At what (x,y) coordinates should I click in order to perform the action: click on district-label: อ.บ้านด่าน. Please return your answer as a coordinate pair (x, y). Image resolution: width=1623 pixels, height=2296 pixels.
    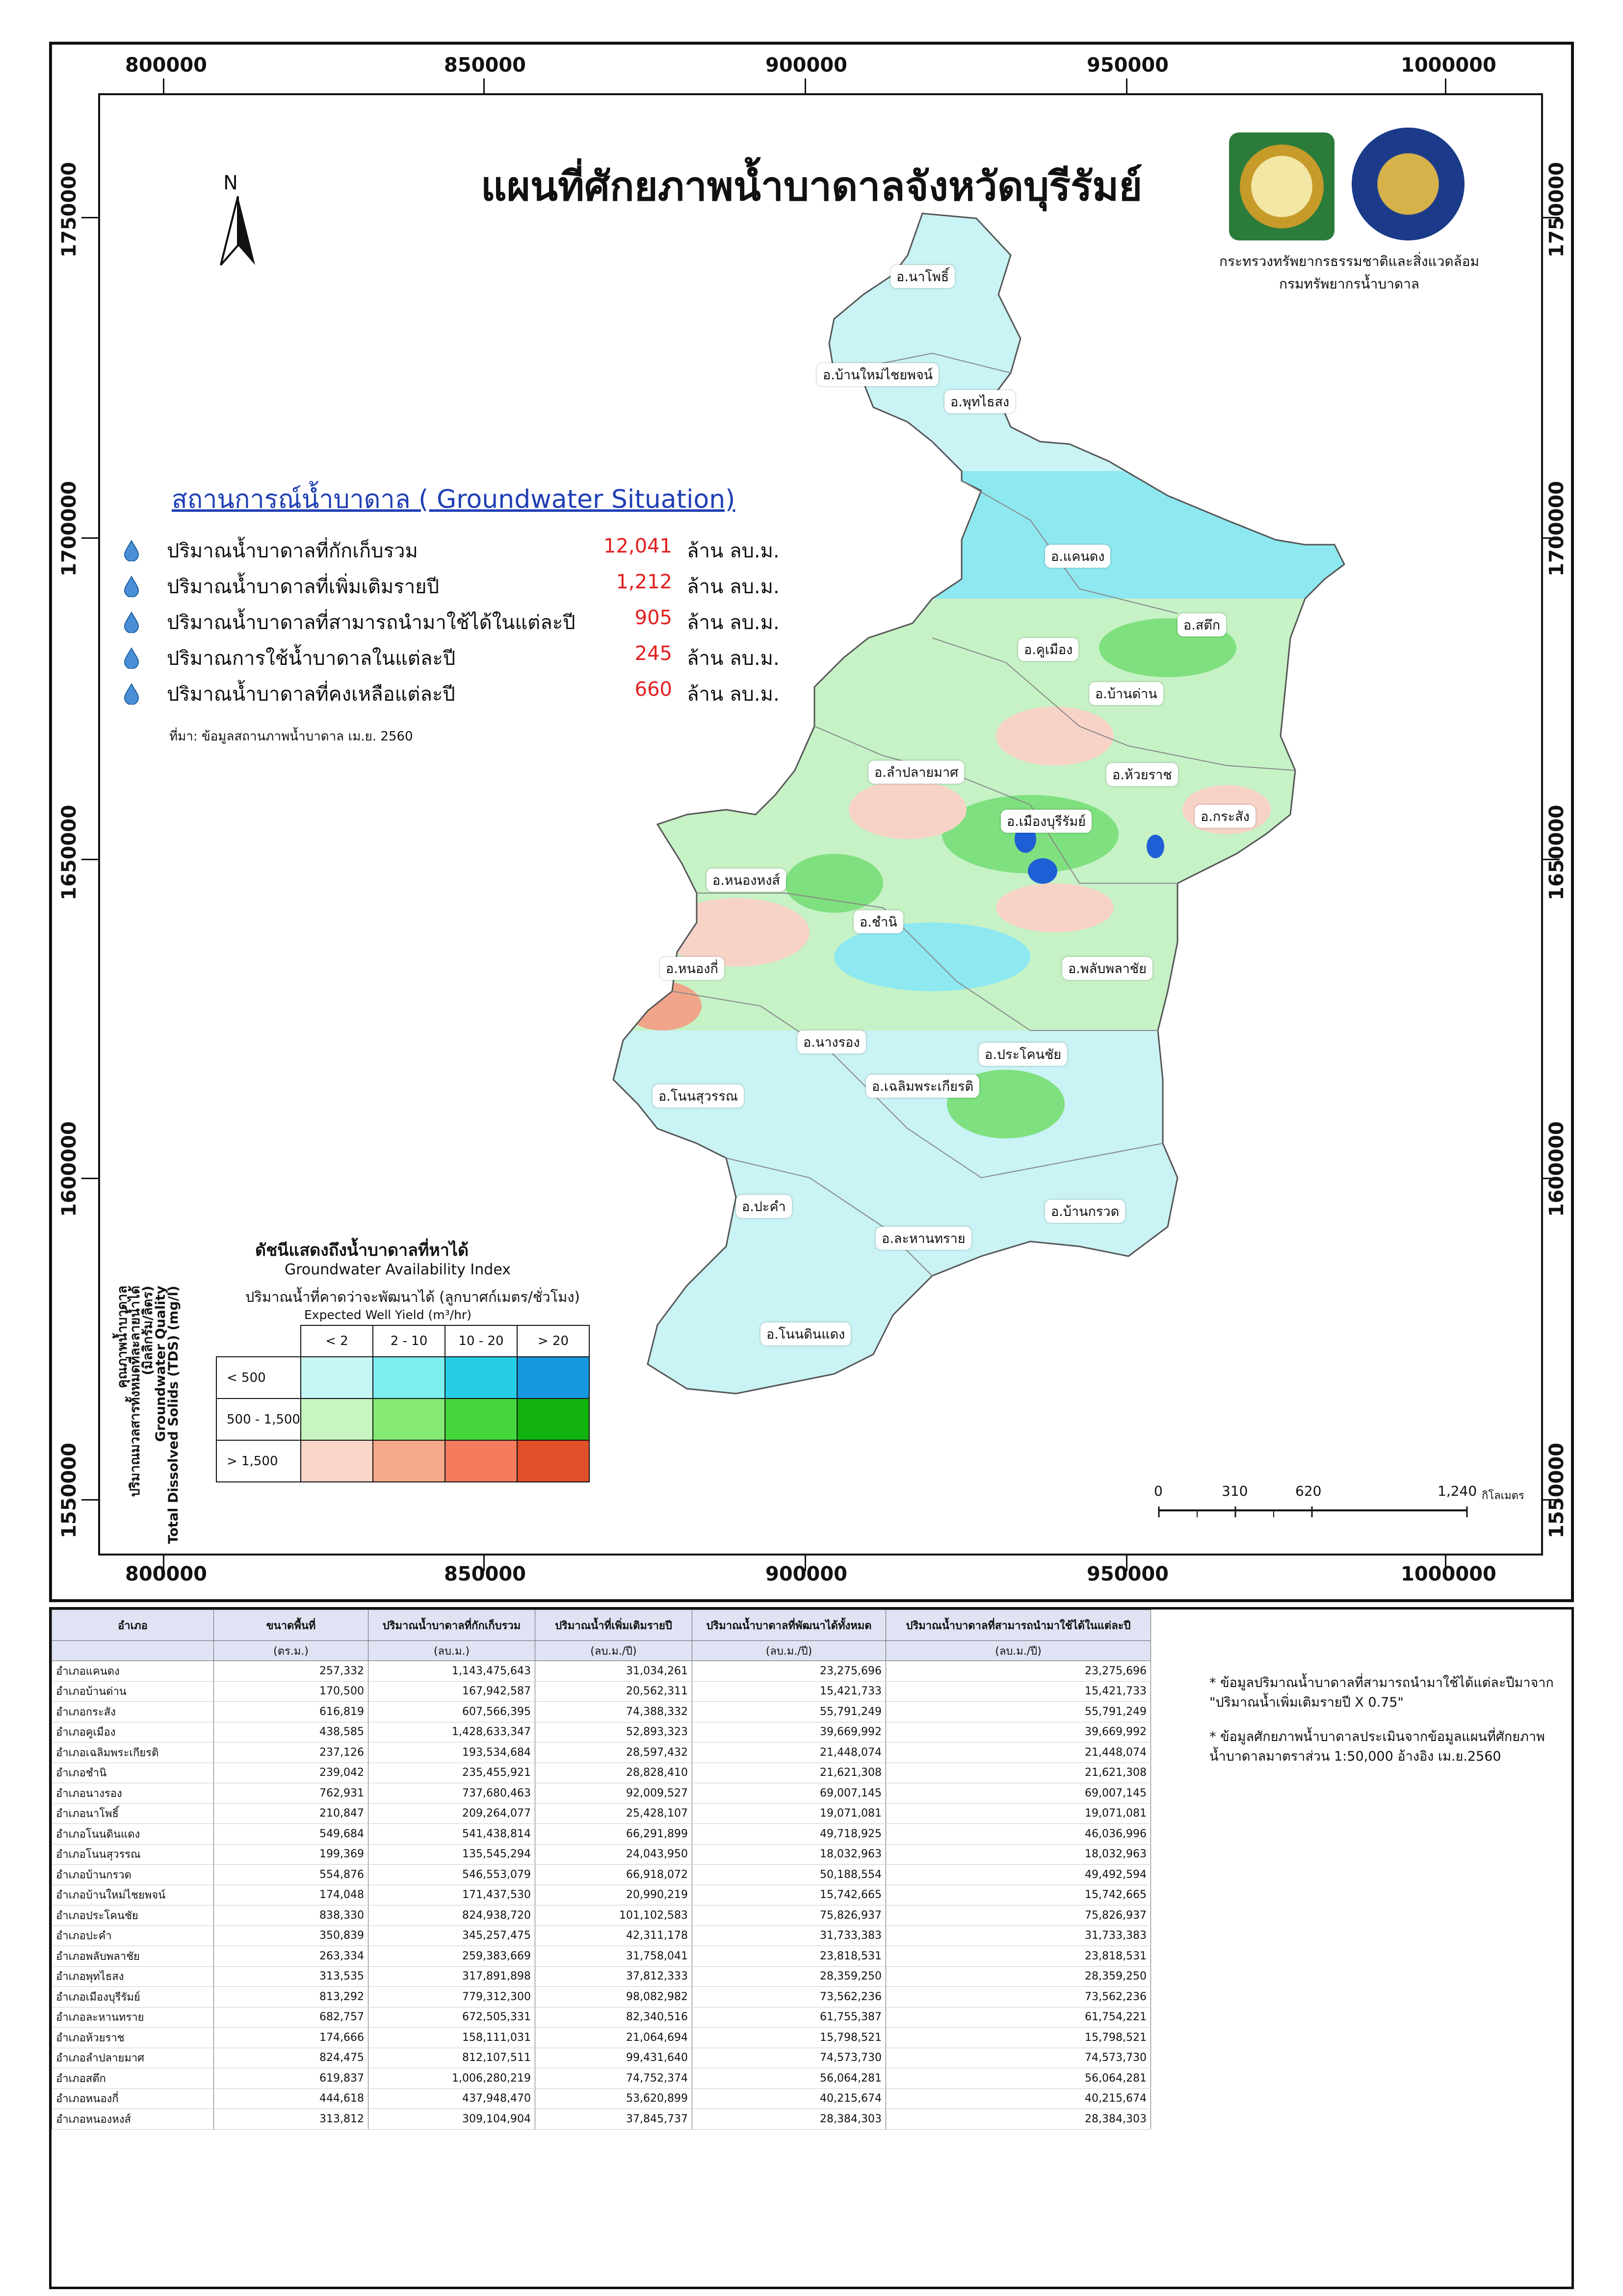
    Looking at the image, I should click on (1126, 693).